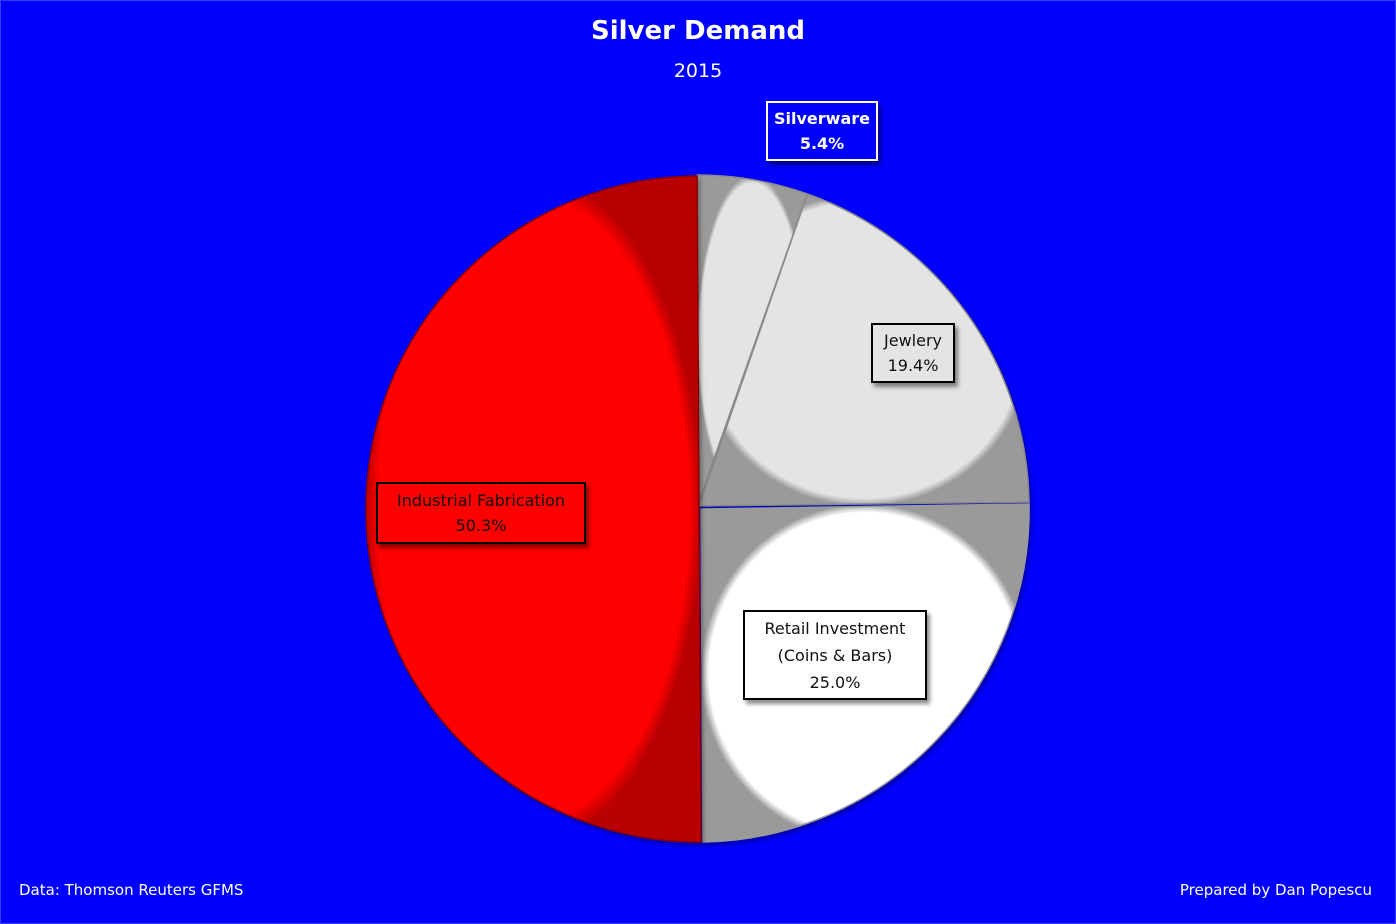  I want to click on label-industrial-fabrication: Industrial Fabrication 50.3%, so click(481, 513).